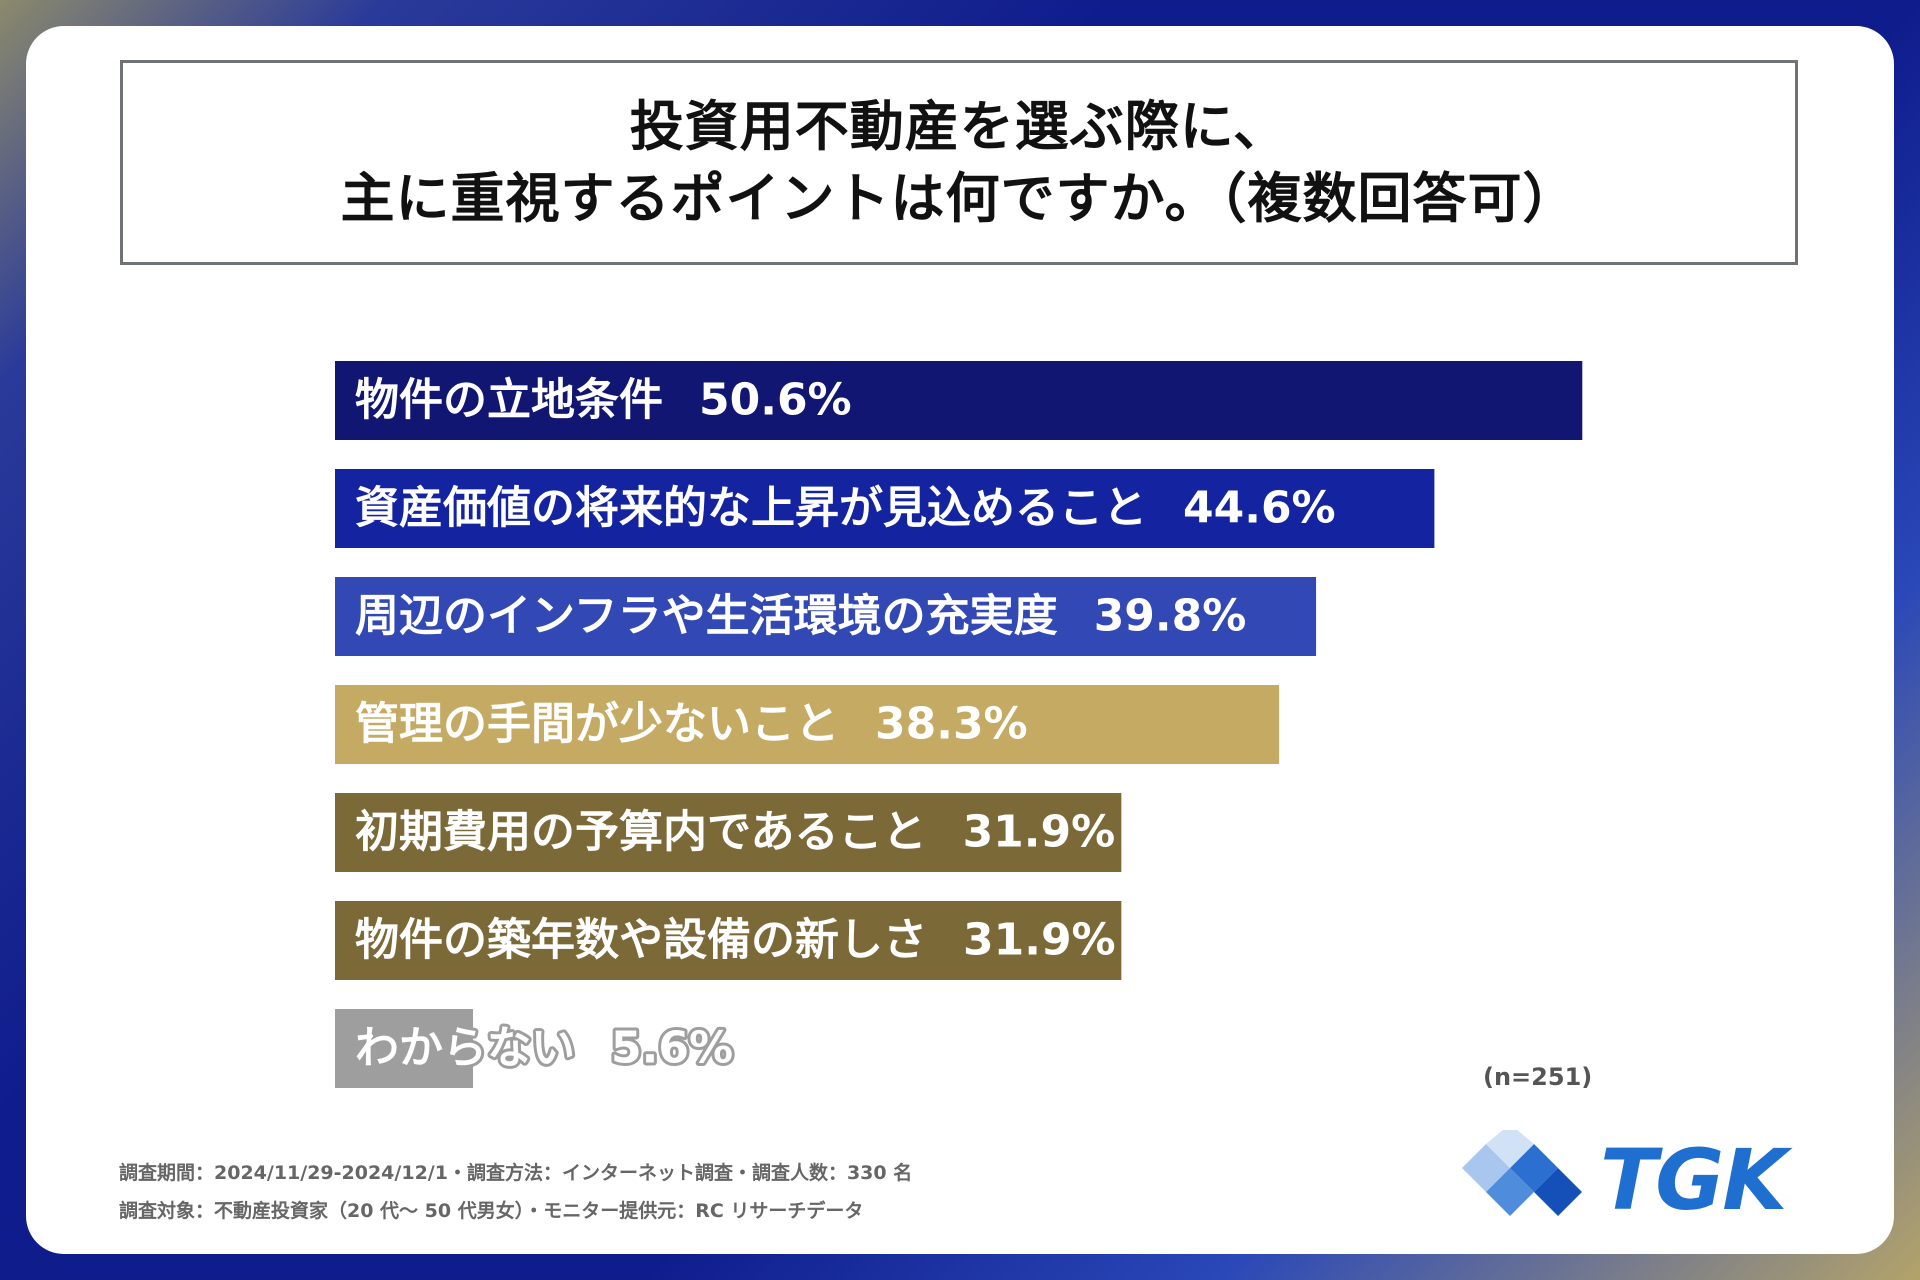 Image resolution: width=1920 pixels, height=1280 pixels. I want to click on category-label-4: 管理の手間が少ないこと, so click(597, 724).